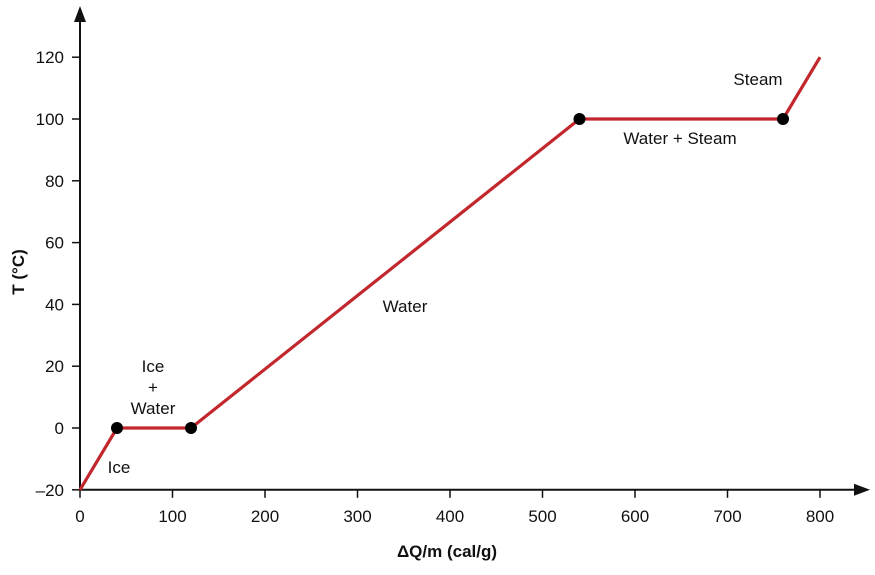  Describe the element at coordinates (542, 516) in the screenshot. I see `x-tick-label: 500` at that location.